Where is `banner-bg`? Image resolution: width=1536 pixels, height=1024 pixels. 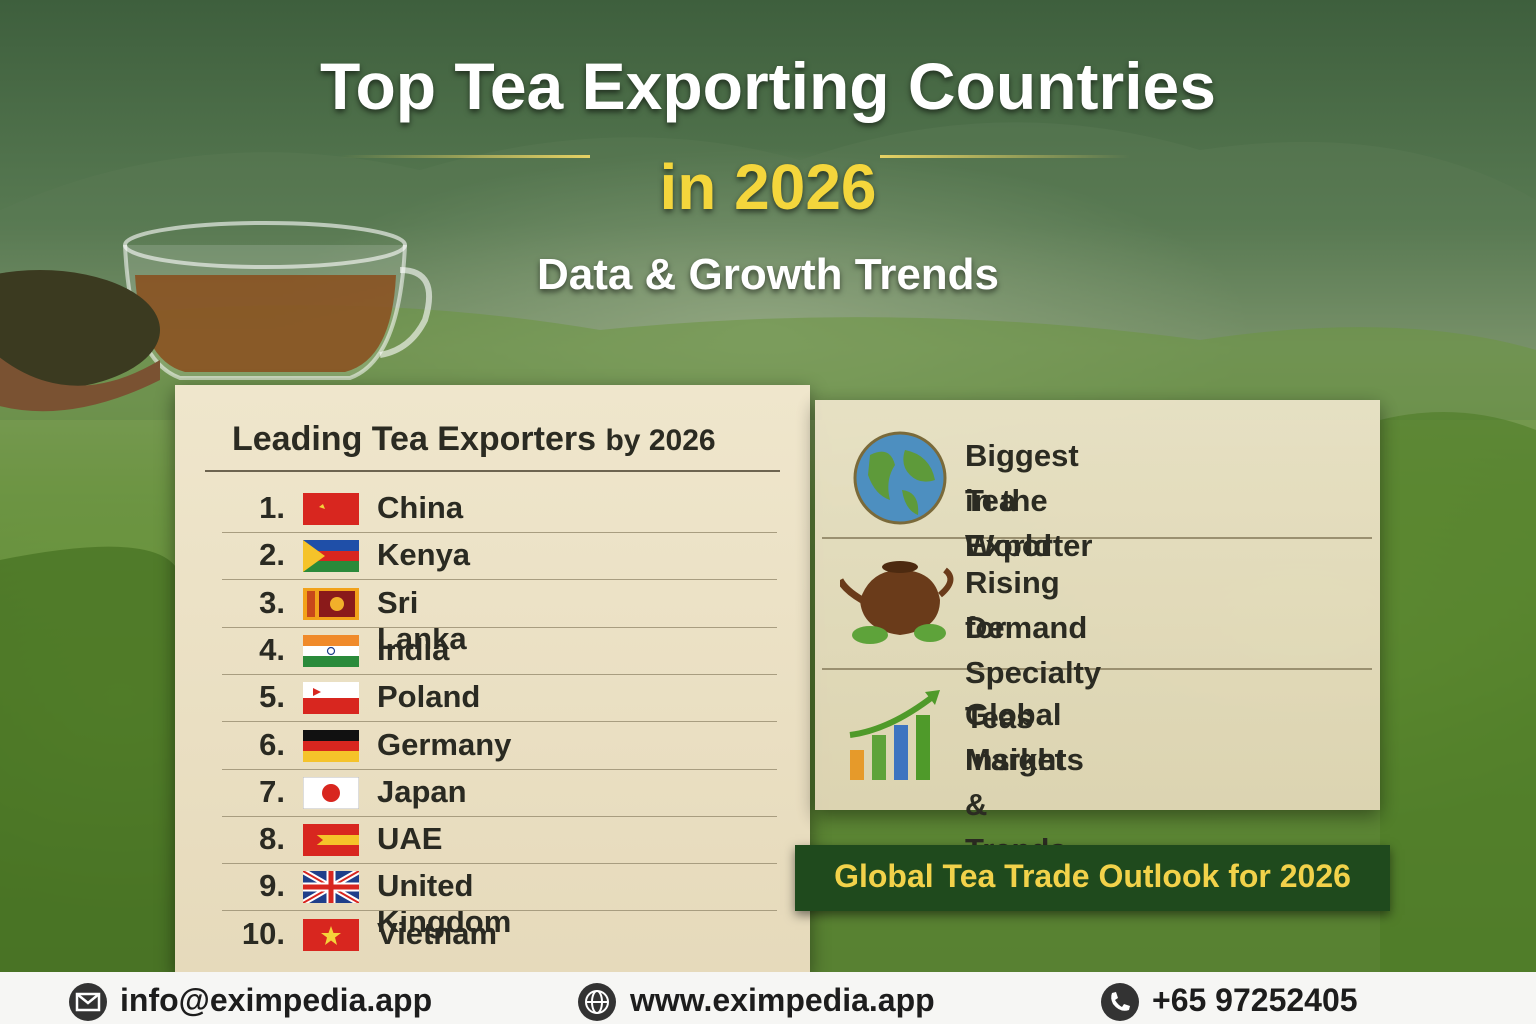
banner-bg is located at coordinates (1092, 878).